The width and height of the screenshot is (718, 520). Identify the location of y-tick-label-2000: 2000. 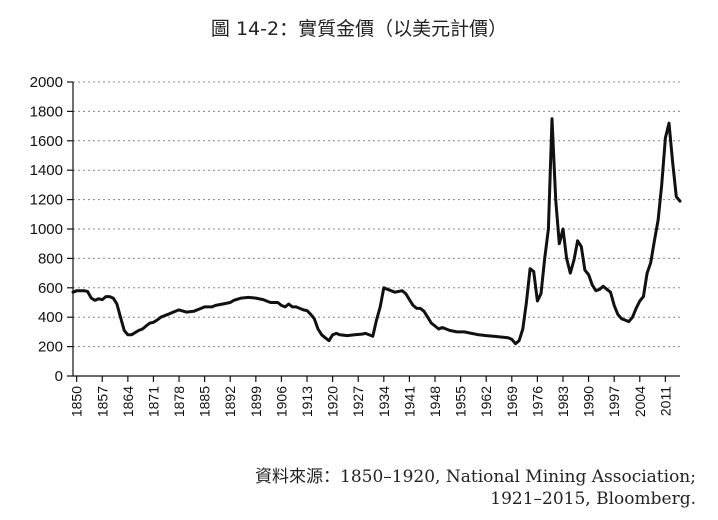
(46, 82).